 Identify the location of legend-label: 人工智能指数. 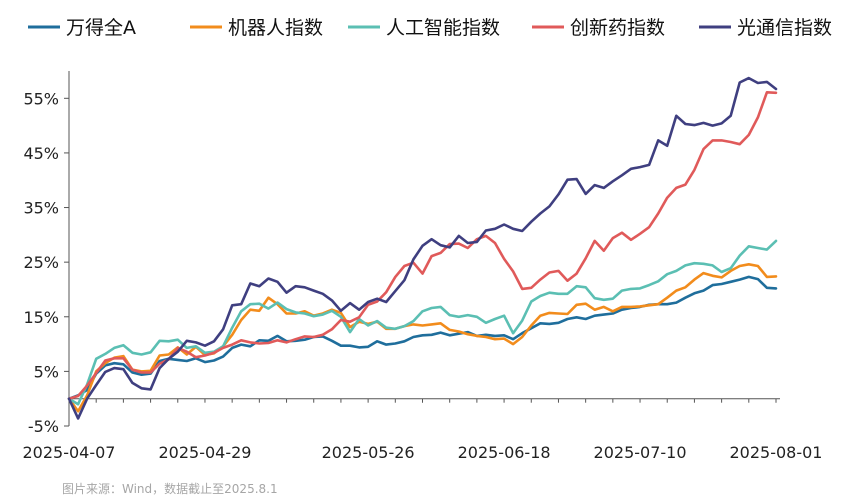
(443, 28).